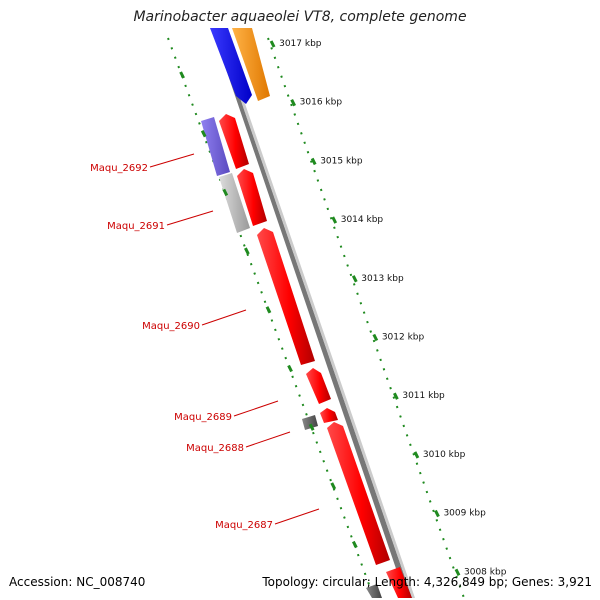 This screenshot has height=600, width=600. I want to click on scale-tick-label: 3016 kbp, so click(321, 103).